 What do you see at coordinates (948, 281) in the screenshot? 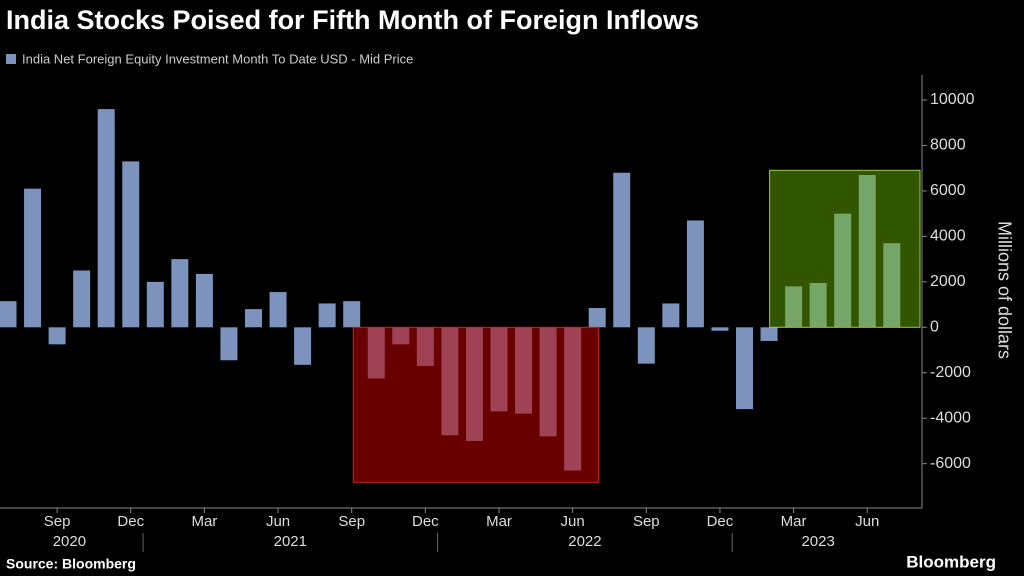
I see `y-tick-label: 2000` at bounding box center [948, 281].